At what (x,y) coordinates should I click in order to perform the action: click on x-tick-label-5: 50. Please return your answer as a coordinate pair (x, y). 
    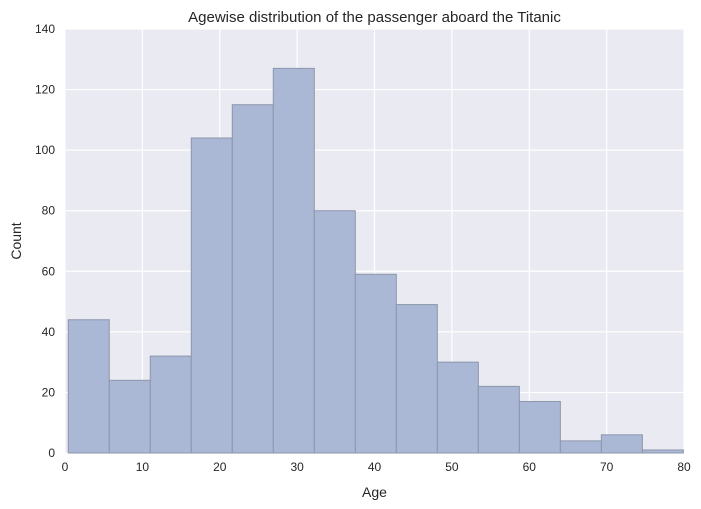
    Looking at the image, I should click on (452, 467).